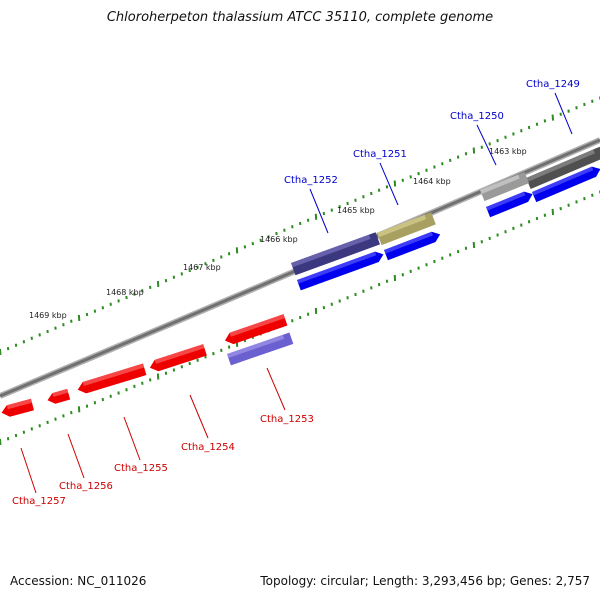 The image size is (600, 600). Describe the element at coordinates (78, 581) in the screenshot. I see `accession-text: Accession: NC_011026` at that location.